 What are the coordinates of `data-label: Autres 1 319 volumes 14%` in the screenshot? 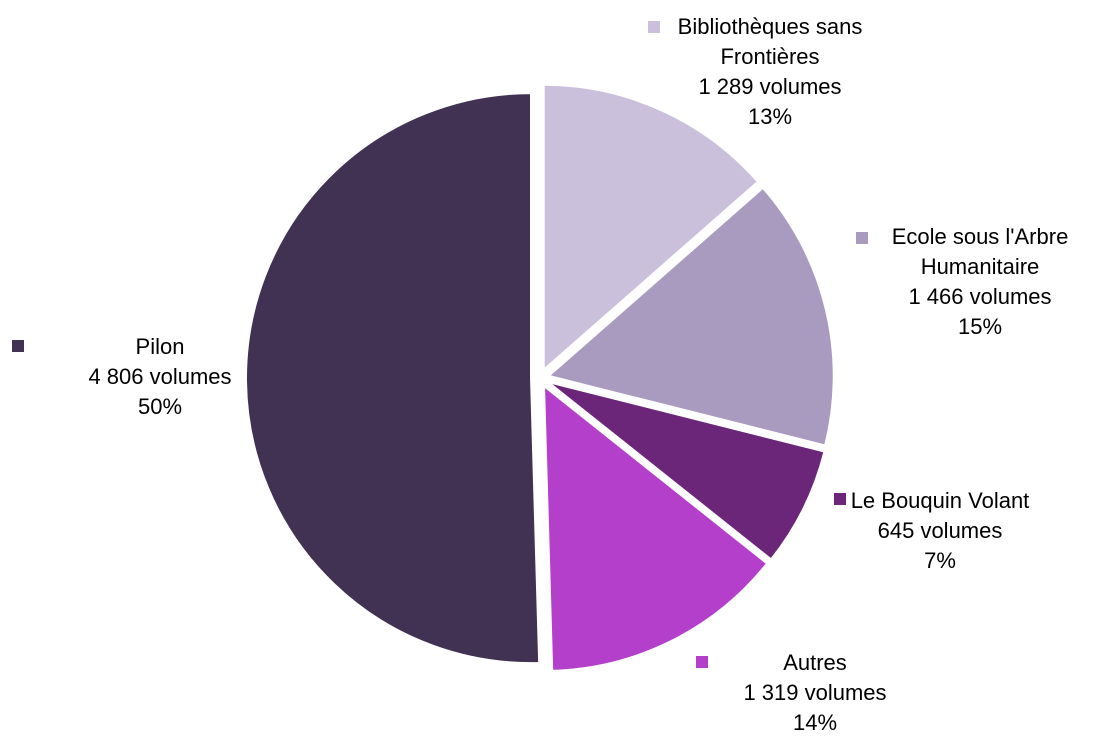 It's located at (815, 693).